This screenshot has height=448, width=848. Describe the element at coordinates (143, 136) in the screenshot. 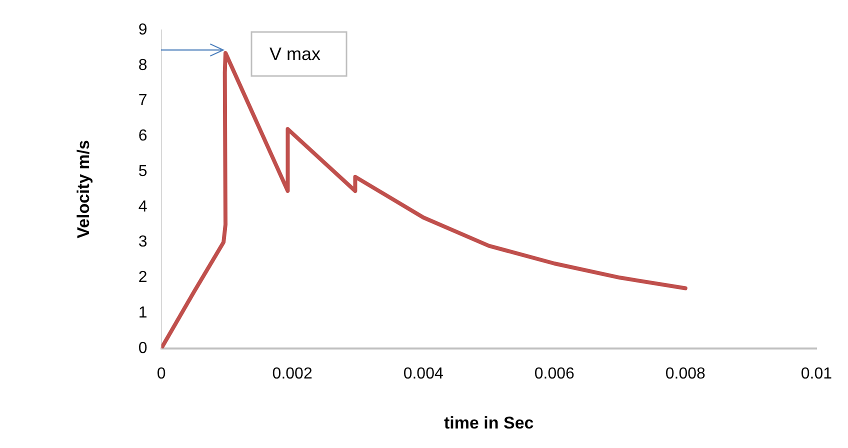

I see `y-tick-label: 6` at that location.